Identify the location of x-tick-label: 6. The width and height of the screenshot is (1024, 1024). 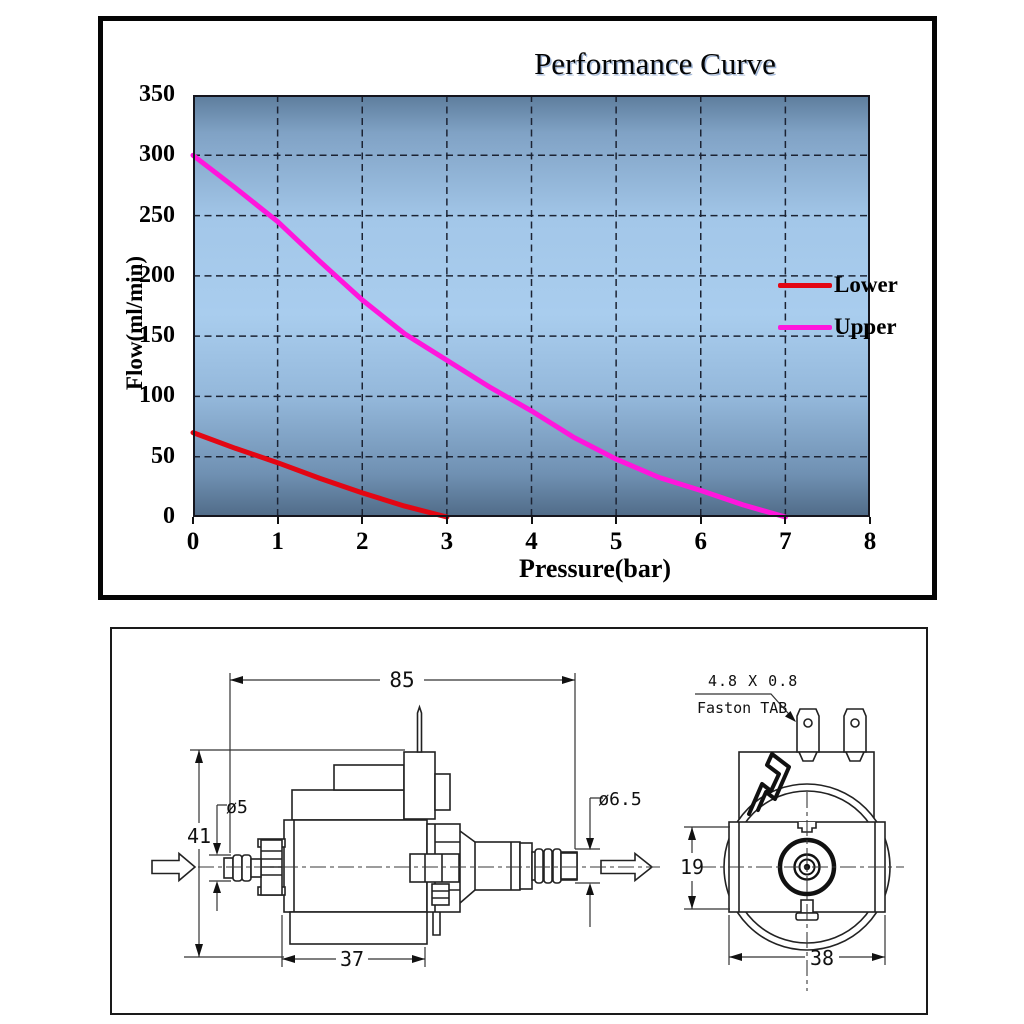
(701, 541).